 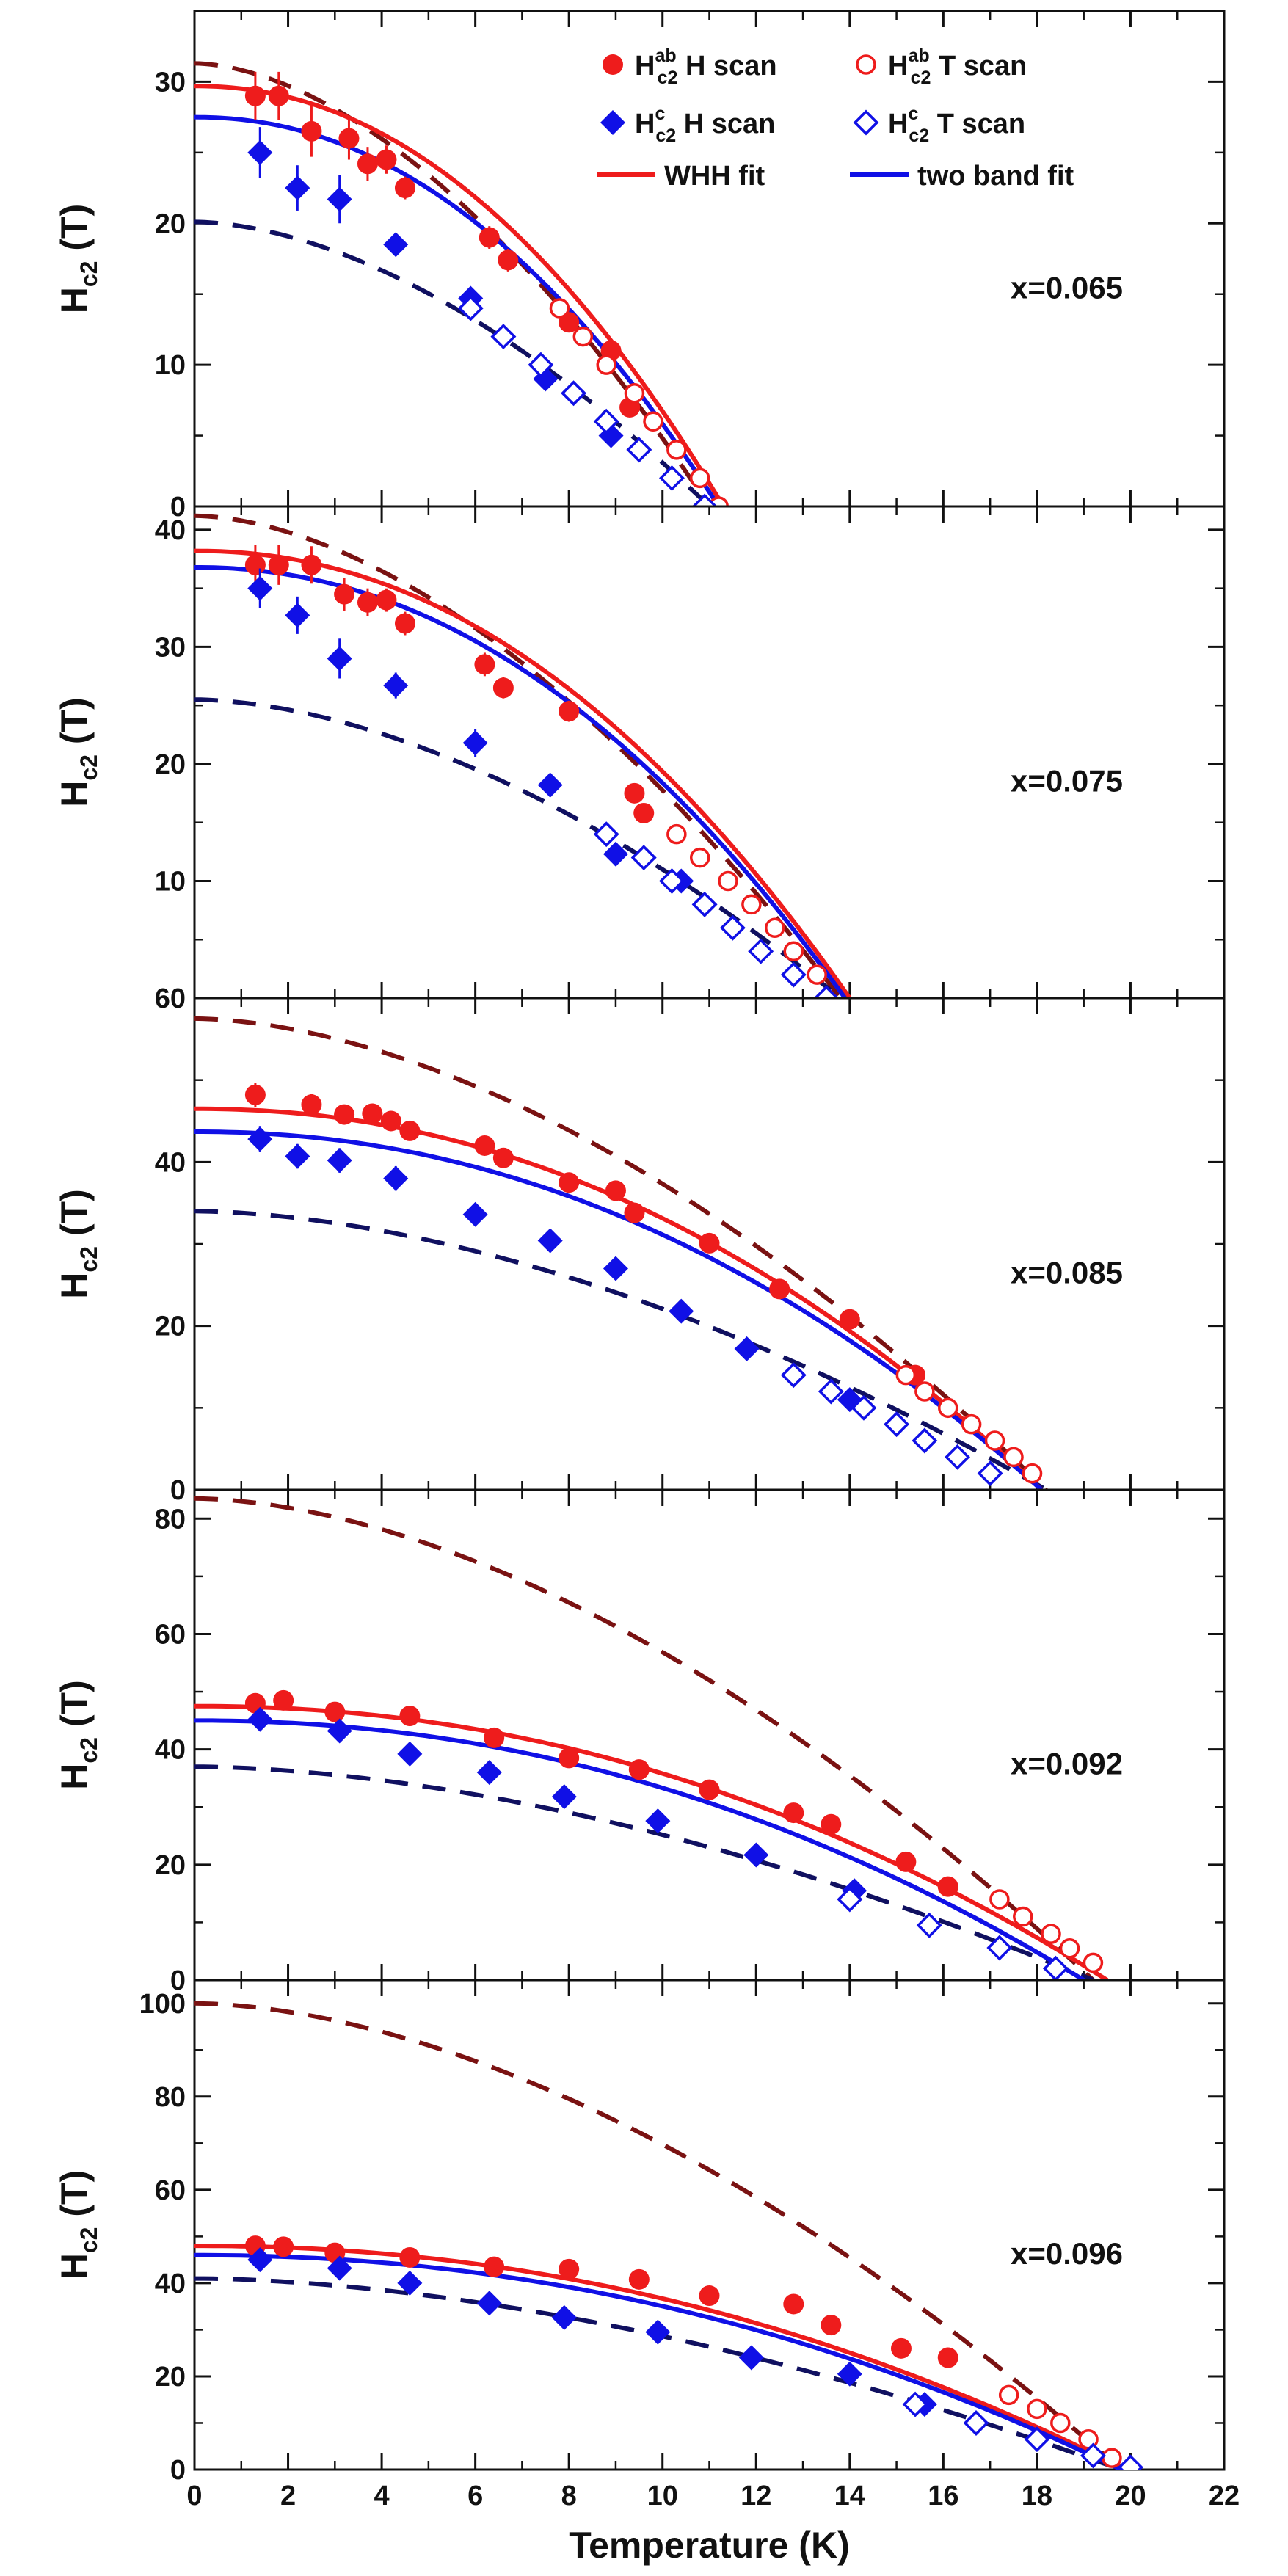 I want to click on legend-label-sup: ab, so click(x=665, y=56).